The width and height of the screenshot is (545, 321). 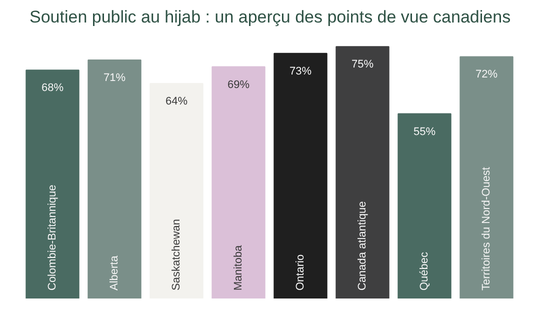 I want to click on data-label: 71%, so click(x=114, y=78).